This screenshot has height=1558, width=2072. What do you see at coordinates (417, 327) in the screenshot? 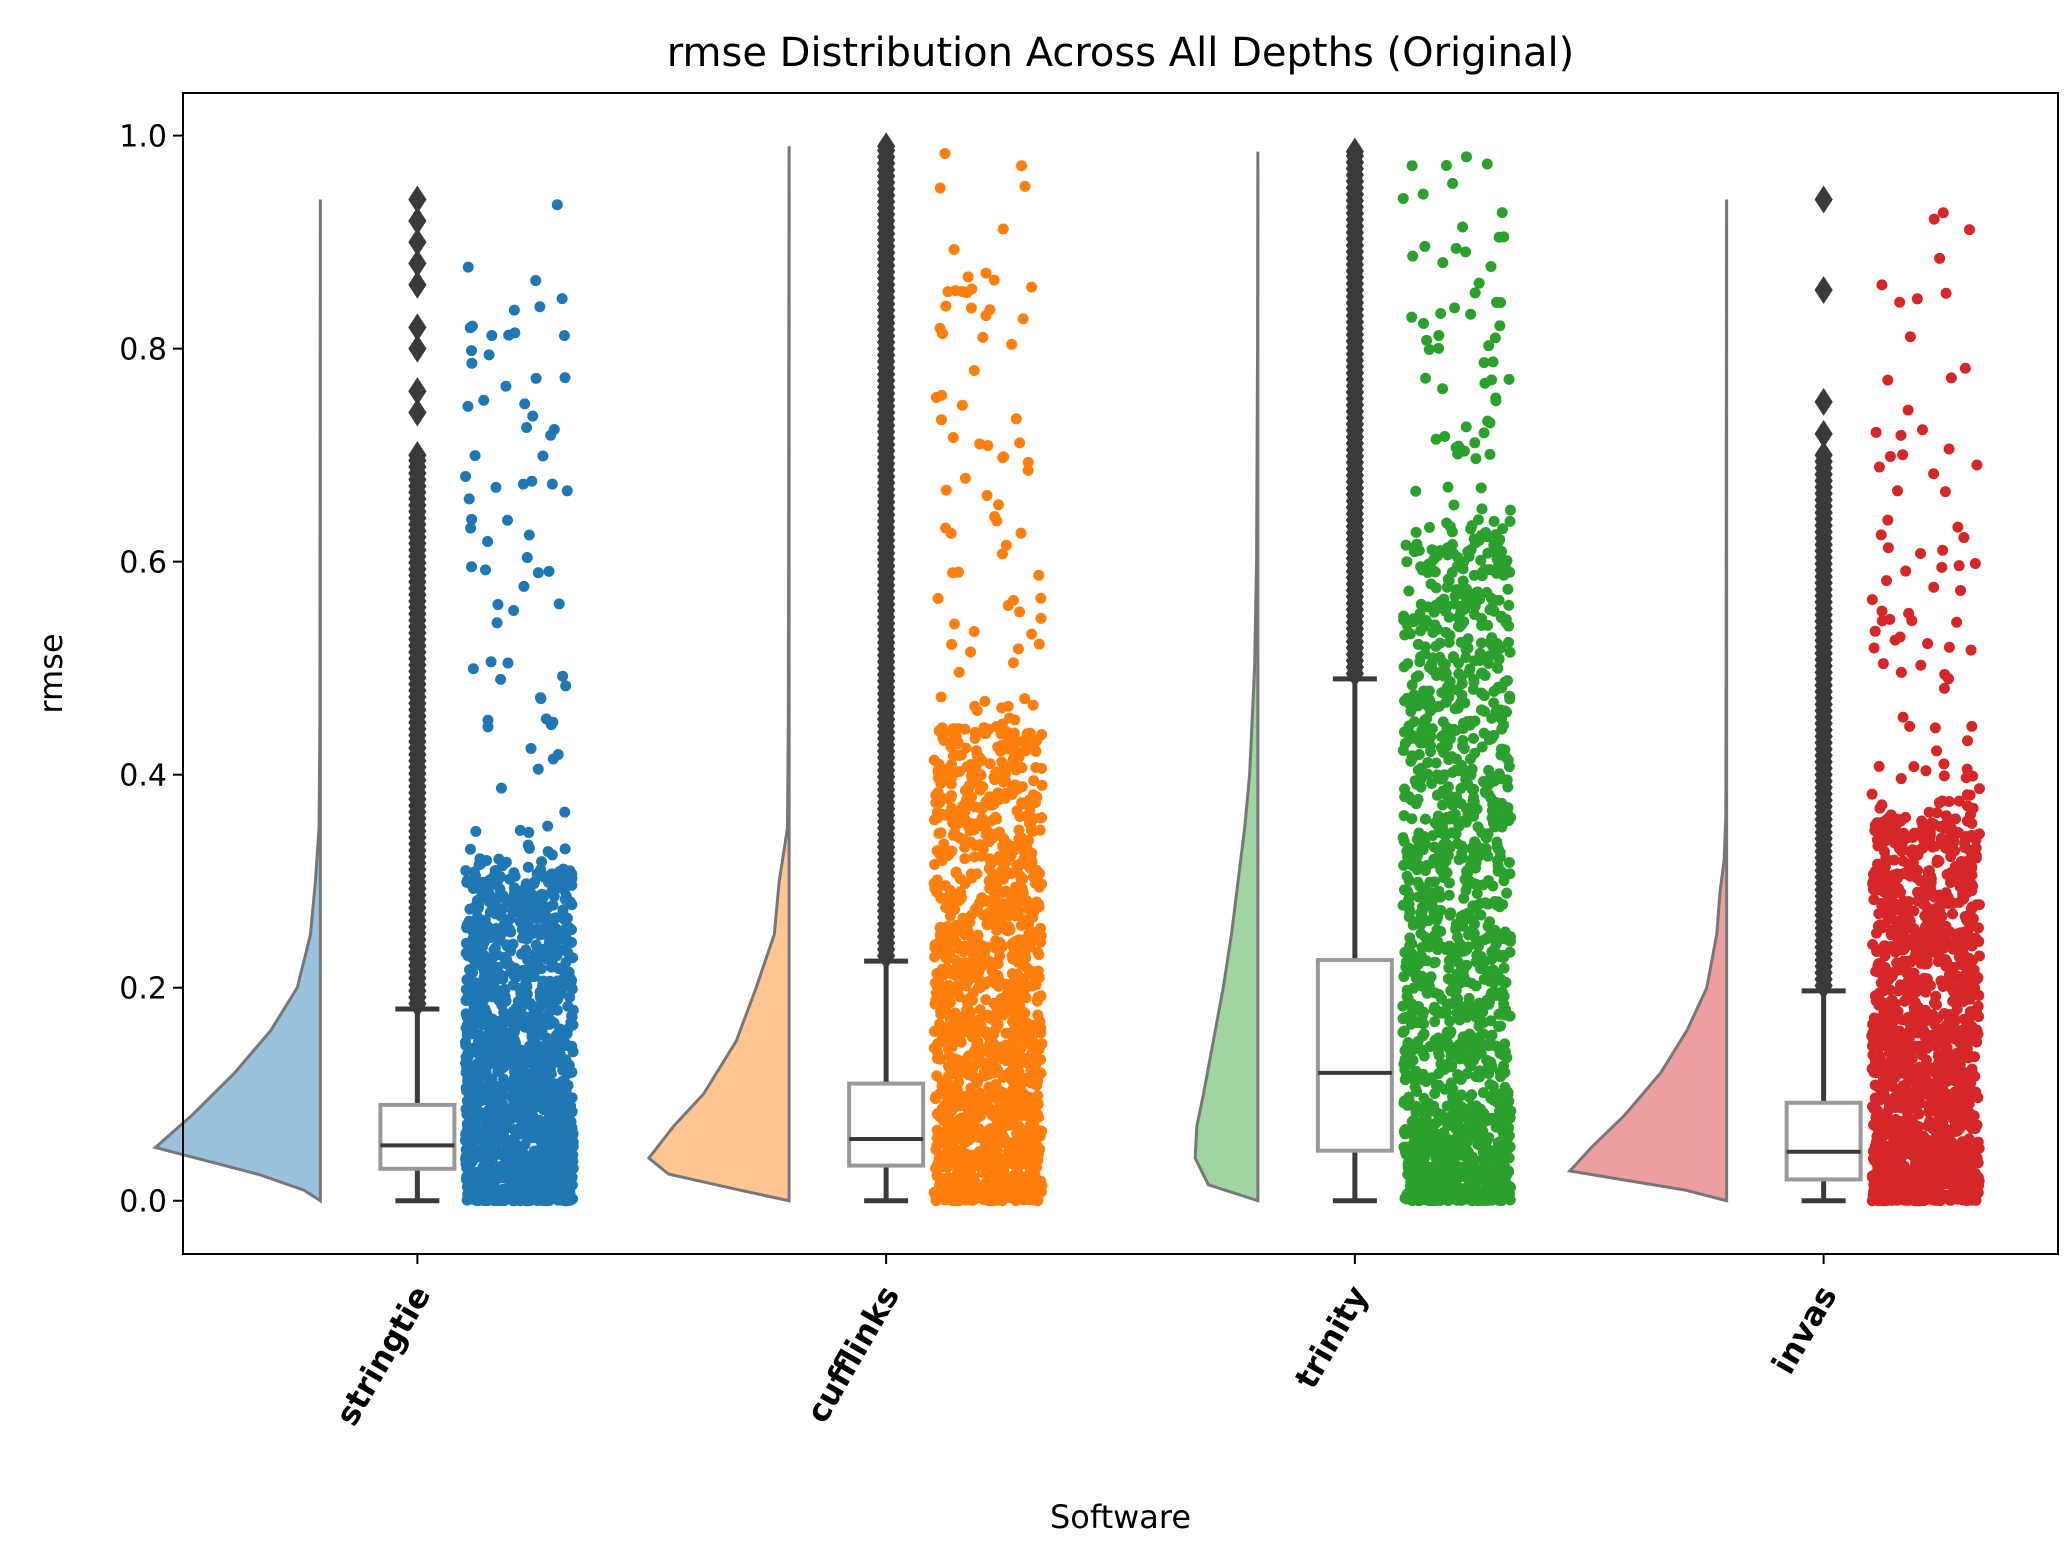
I see `outlier-marker` at bounding box center [417, 327].